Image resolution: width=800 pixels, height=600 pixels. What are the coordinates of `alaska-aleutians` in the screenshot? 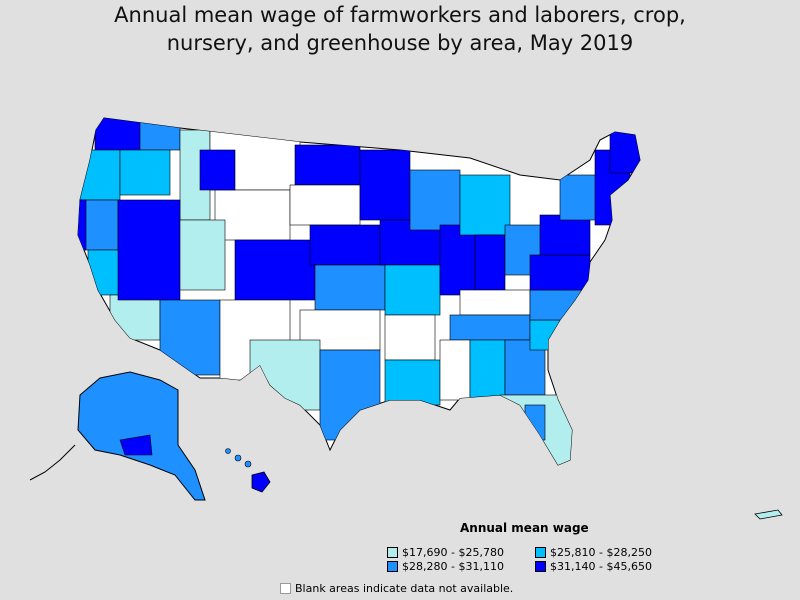 It's located at (52, 462).